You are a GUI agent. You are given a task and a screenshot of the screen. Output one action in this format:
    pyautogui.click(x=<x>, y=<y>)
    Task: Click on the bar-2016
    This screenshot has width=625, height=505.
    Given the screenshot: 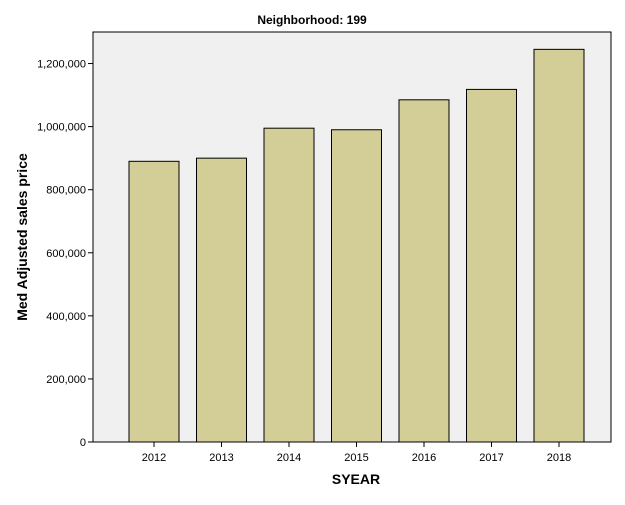 What is the action you would take?
    pyautogui.click(x=424, y=271)
    